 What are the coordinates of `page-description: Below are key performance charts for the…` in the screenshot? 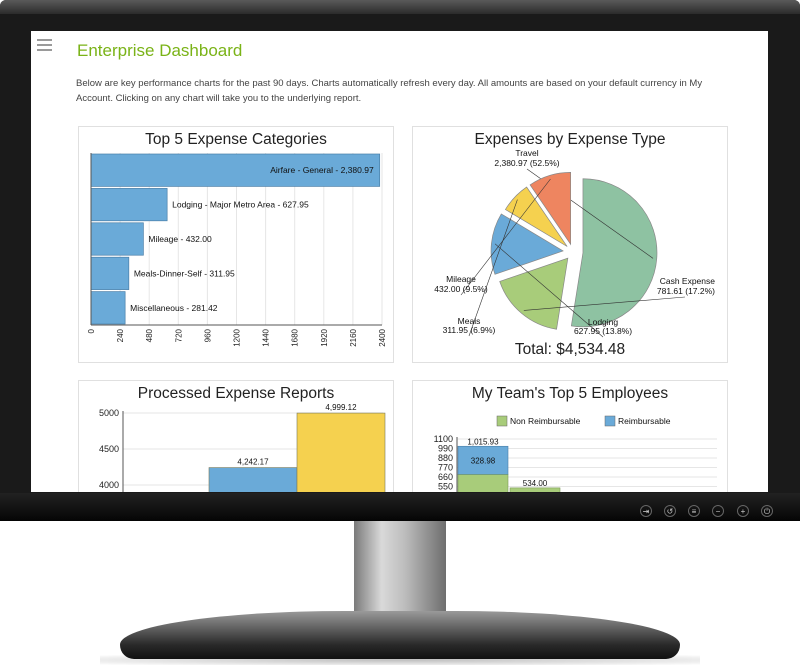 It's located at (389, 91).